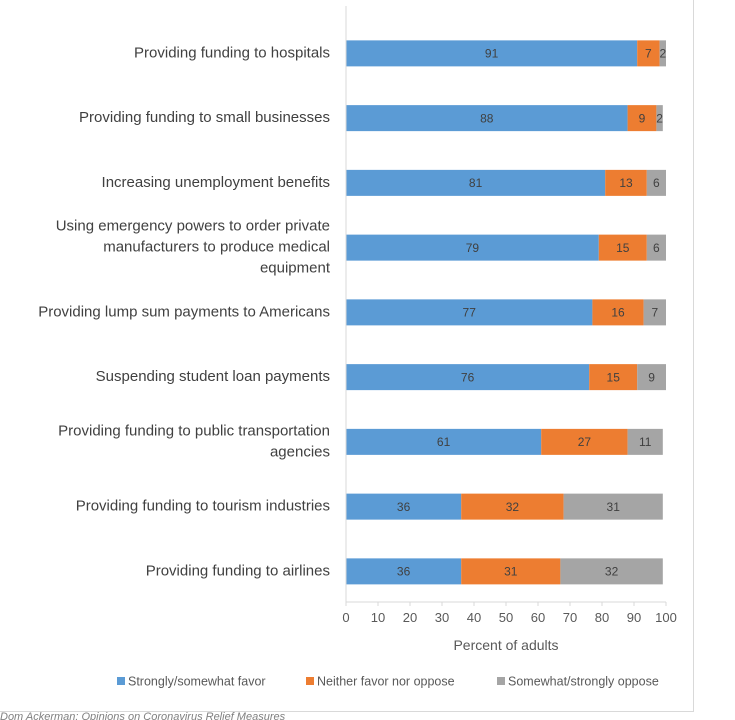  What do you see at coordinates (216, 247) in the screenshot?
I see `category-label: manufacturers to produce medical` at bounding box center [216, 247].